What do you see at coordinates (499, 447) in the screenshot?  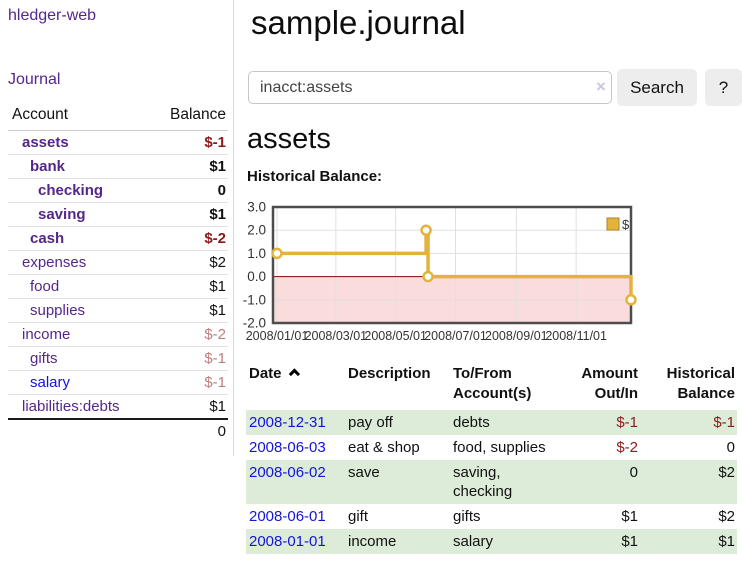 I see `register-accounts-cell: food, supplies` at bounding box center [499, 447].